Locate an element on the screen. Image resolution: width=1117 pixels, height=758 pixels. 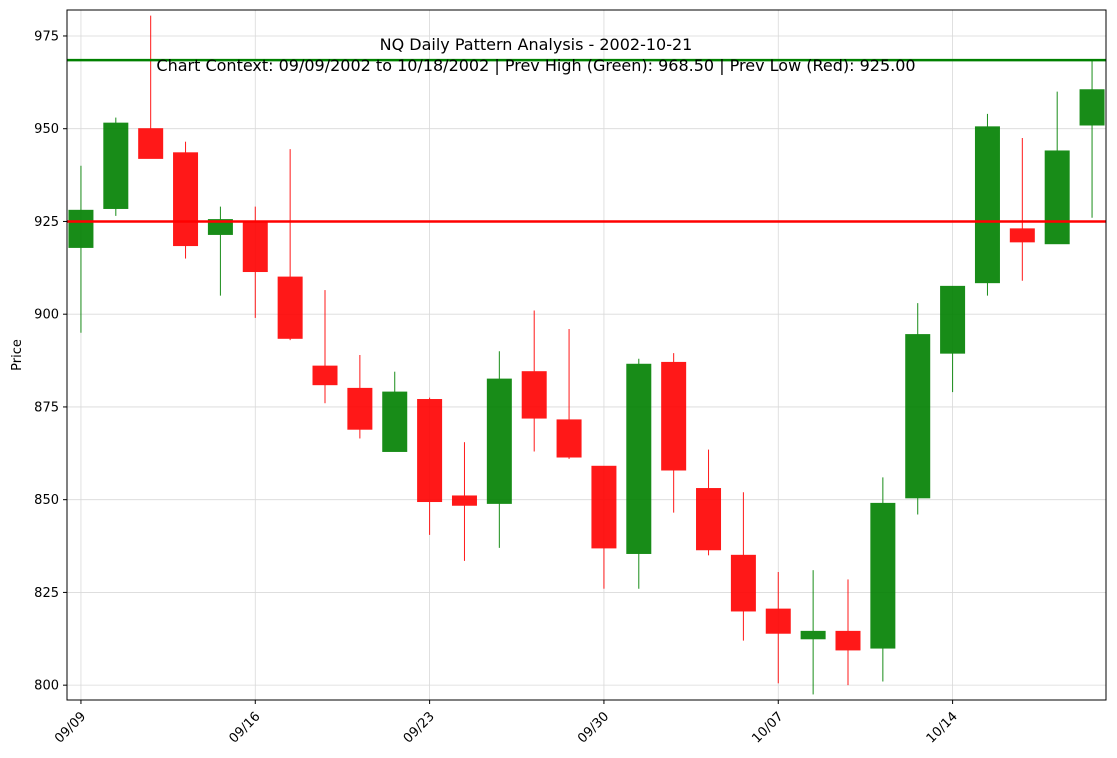
y-tick-label: 950 is located at coordinates (46, 129).